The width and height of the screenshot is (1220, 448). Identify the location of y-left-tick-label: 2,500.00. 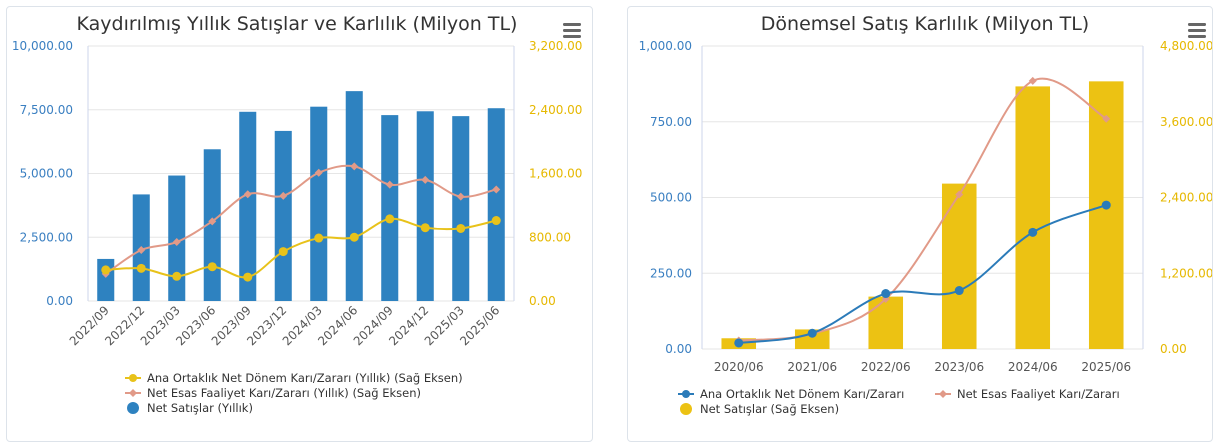
(46, 237).